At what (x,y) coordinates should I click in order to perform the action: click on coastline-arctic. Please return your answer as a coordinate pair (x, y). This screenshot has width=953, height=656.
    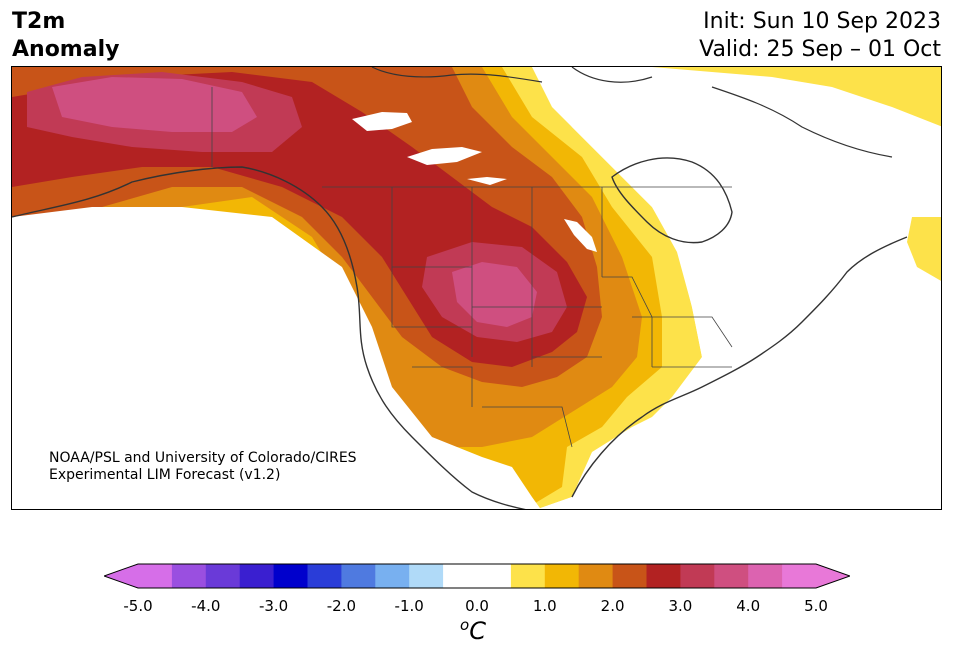
    Looking at the image, I should click on (632, 112).